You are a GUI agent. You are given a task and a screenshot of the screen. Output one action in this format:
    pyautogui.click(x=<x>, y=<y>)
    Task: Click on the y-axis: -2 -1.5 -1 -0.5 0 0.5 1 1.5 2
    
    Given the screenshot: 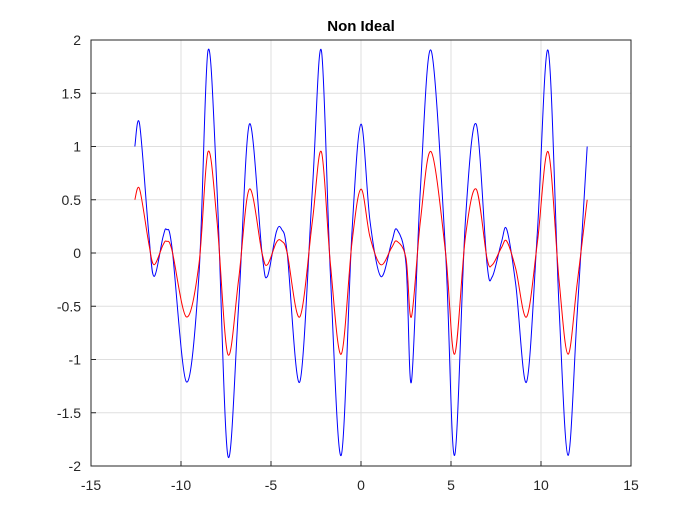 What is the action you would take?
    pyautogui.click(x=76, y=253)
    